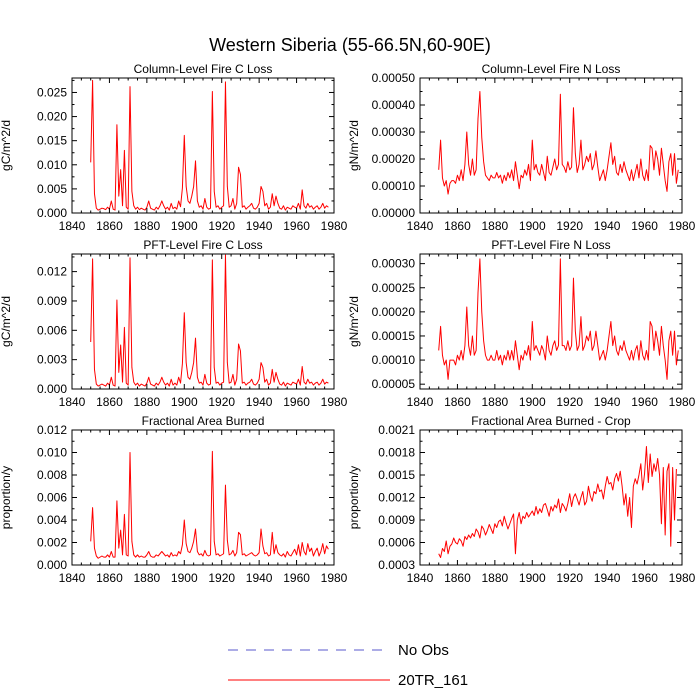 The height and width of the screenshot is (700, 700). Describe the element at coordinates (348, 665) in the screenshot. I see `legend: No Obs 20TR_161` at that location.